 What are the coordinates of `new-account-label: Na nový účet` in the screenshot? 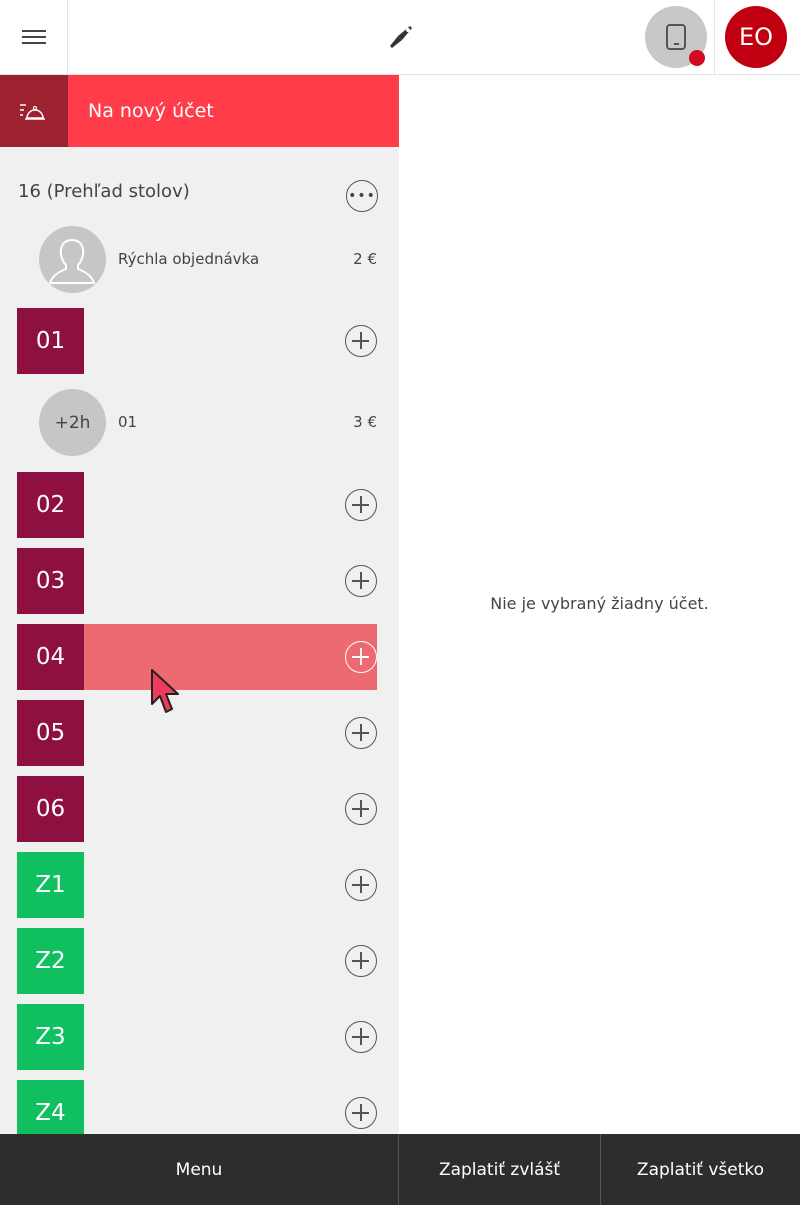 It's located at (151, 111).